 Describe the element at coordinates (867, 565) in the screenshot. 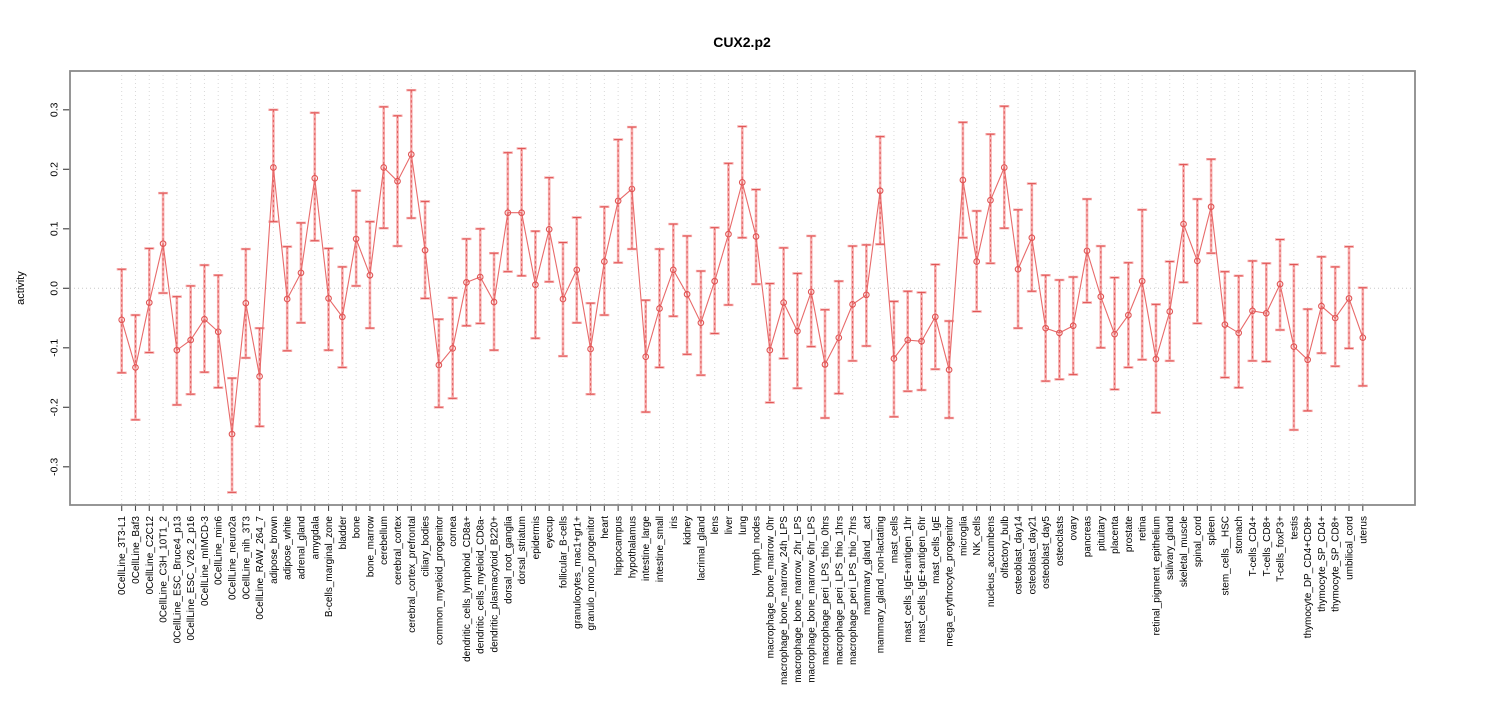

I see `x-tick-label: mammary_gland__act` at that location.